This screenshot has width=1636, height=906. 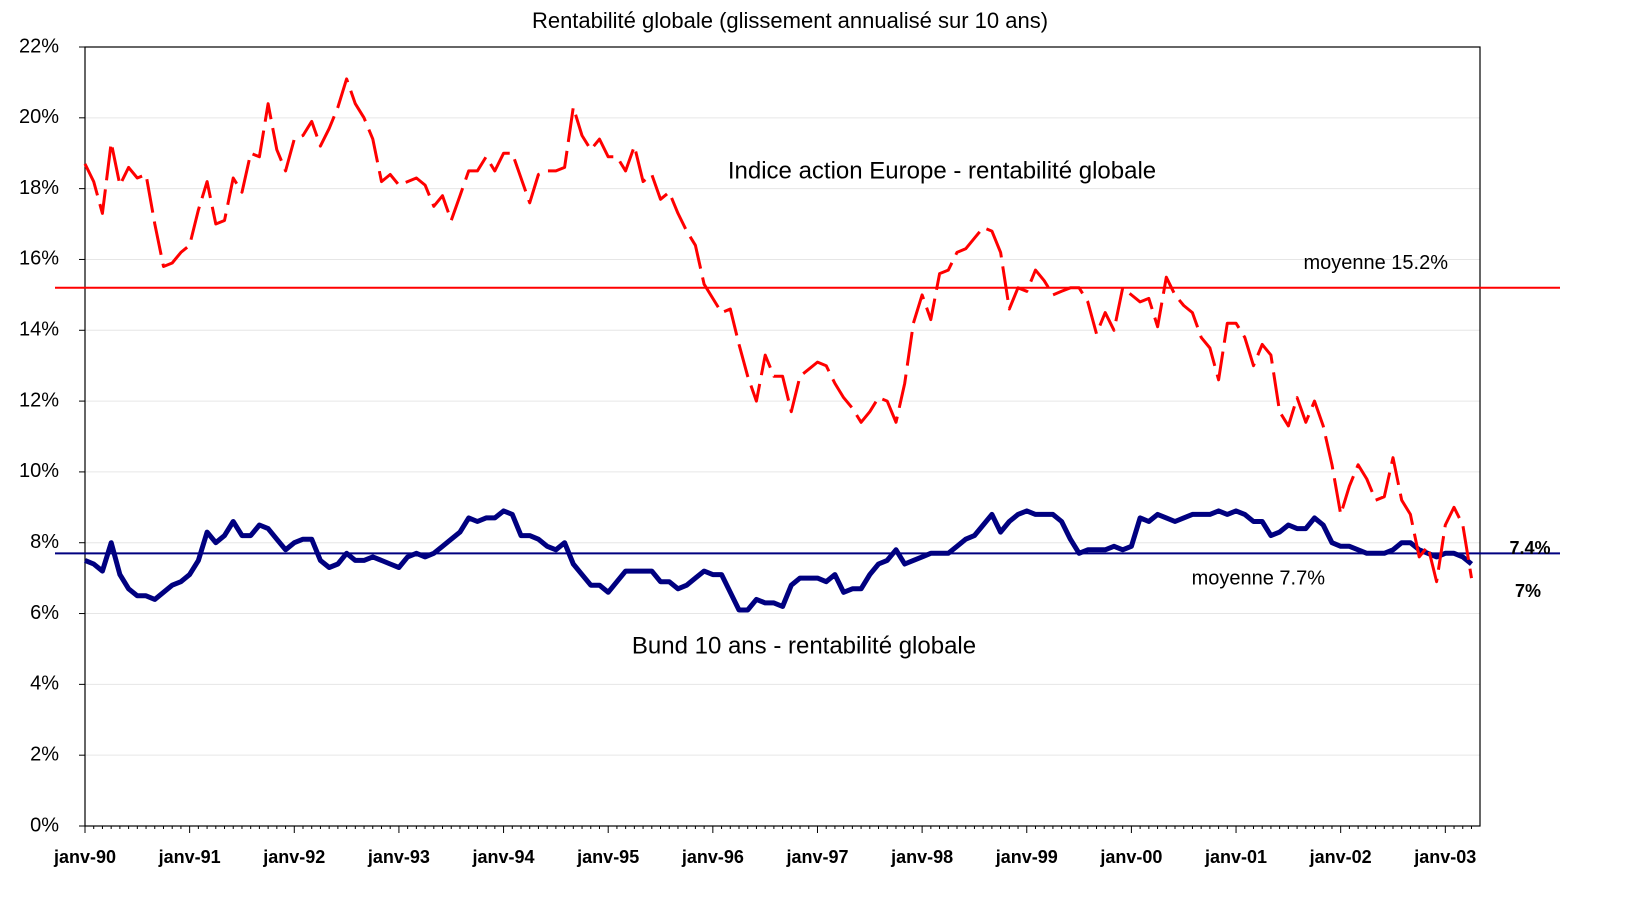 What do you see at coordinates (84, 857) in the screenshot?
I see `x-tick-label: janv-90` at bounding box center [84, 857].